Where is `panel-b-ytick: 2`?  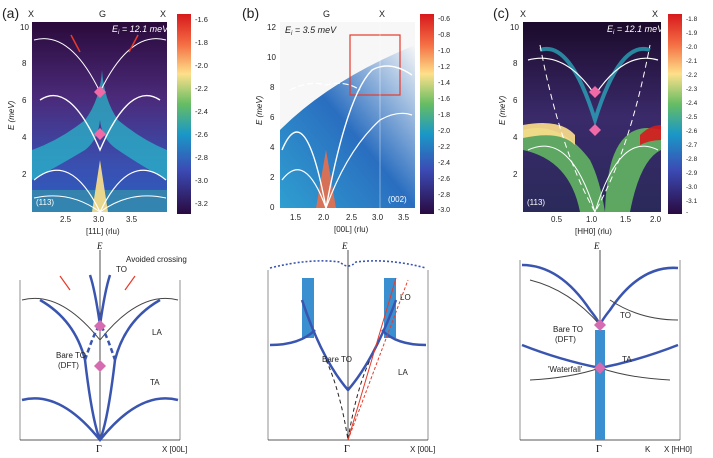
panel-b-ytick: 2 is located at coordinates (272, 177).